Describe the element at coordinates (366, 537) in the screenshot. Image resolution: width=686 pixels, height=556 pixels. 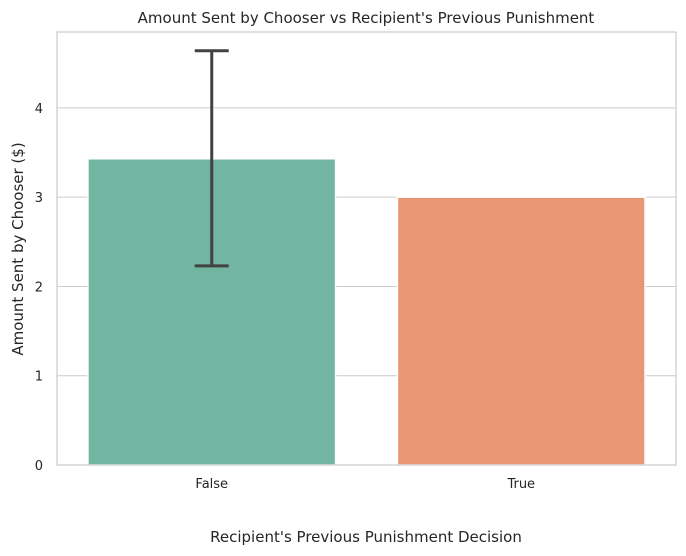
I see `x-axis-label: Recipient's Previous Punishment Decision` at that location.